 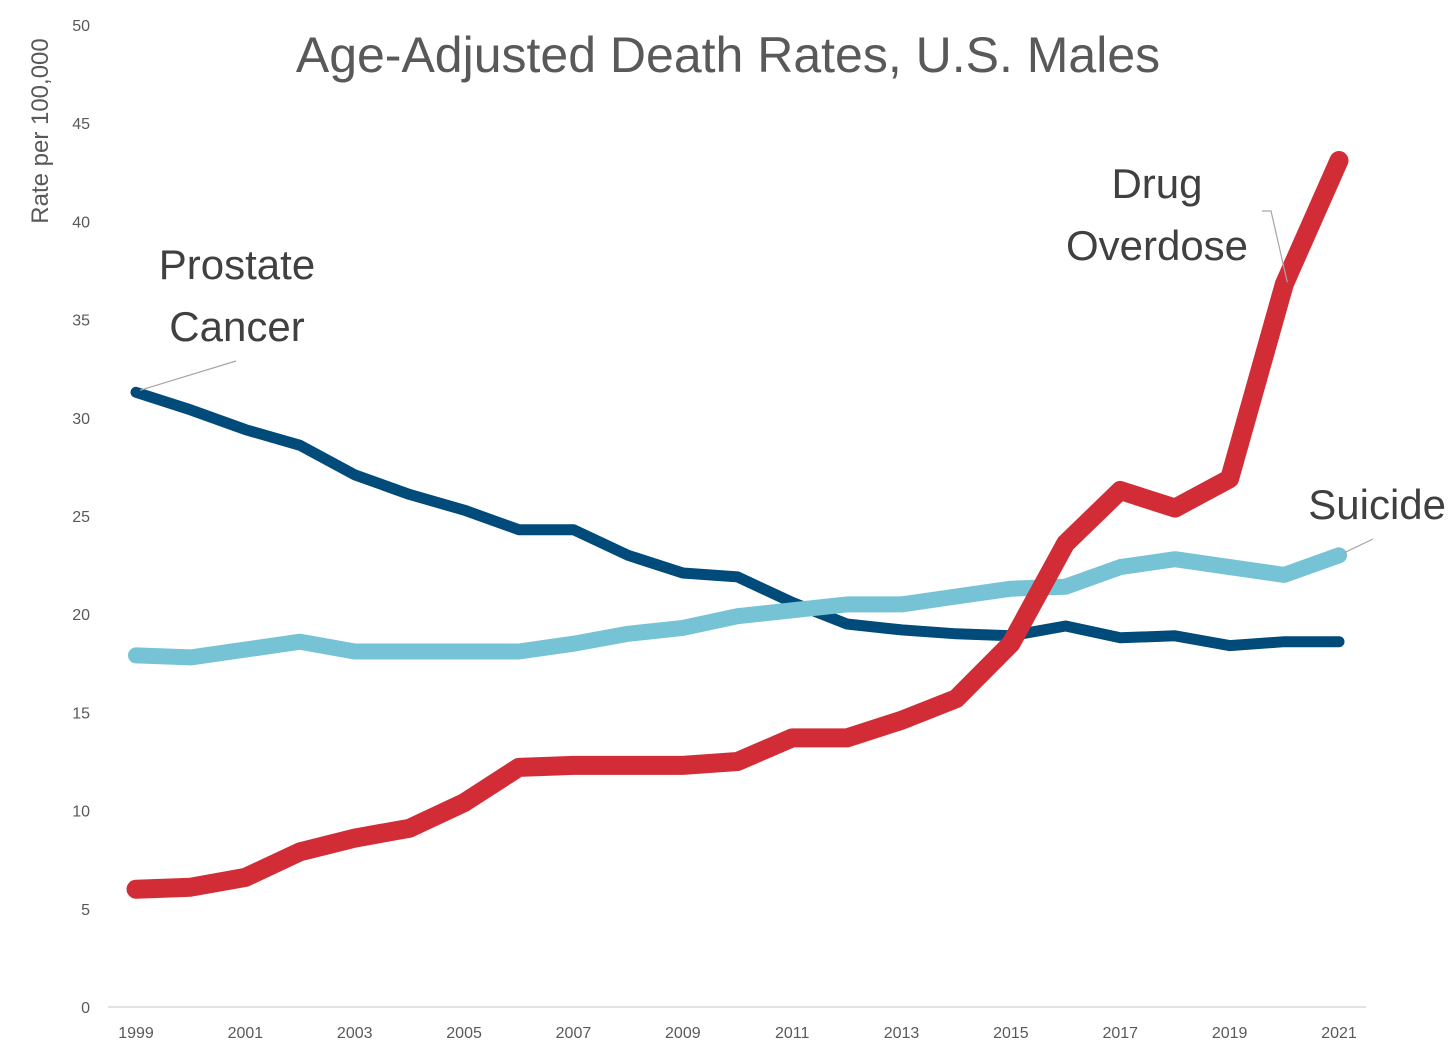 What do you see at coordinates (902, 1033) in the screenshot?
I see `x-tick-label: 2013` at bounding box center [902, 1033].